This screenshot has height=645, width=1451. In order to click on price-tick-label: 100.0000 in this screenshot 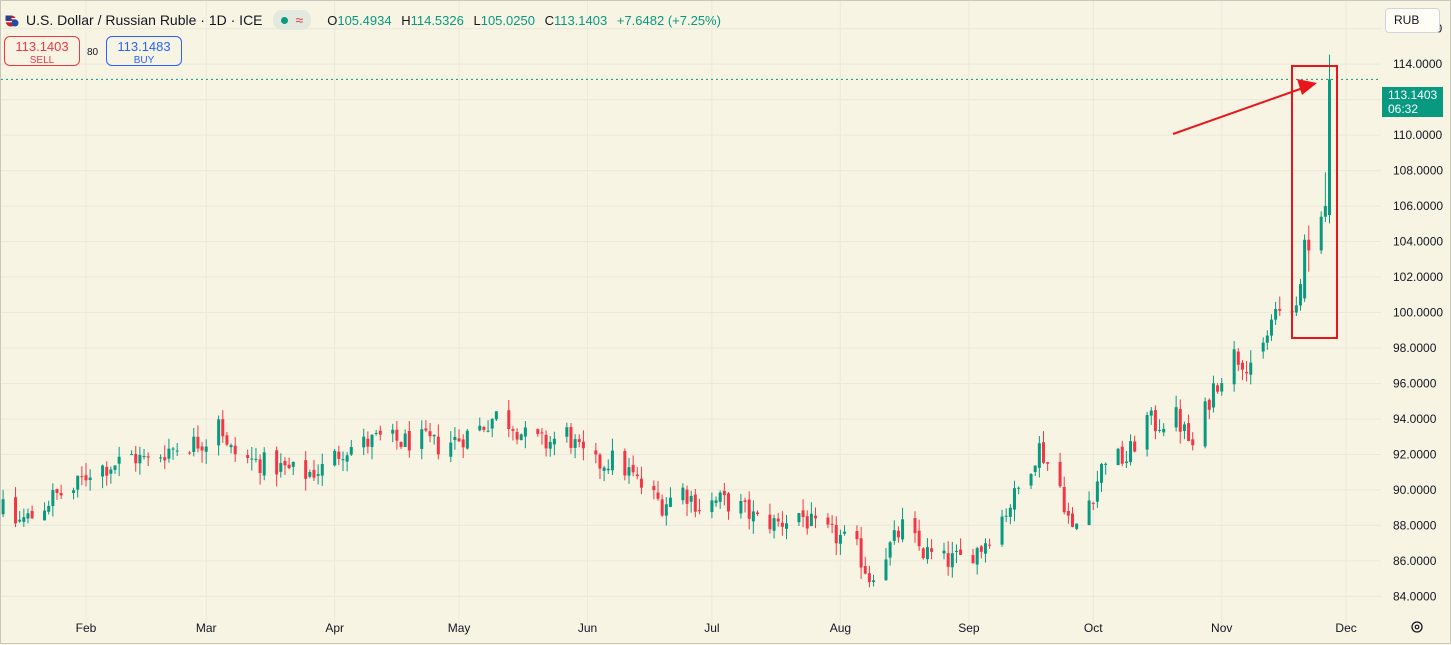, I will do `click(1418, 313)`.